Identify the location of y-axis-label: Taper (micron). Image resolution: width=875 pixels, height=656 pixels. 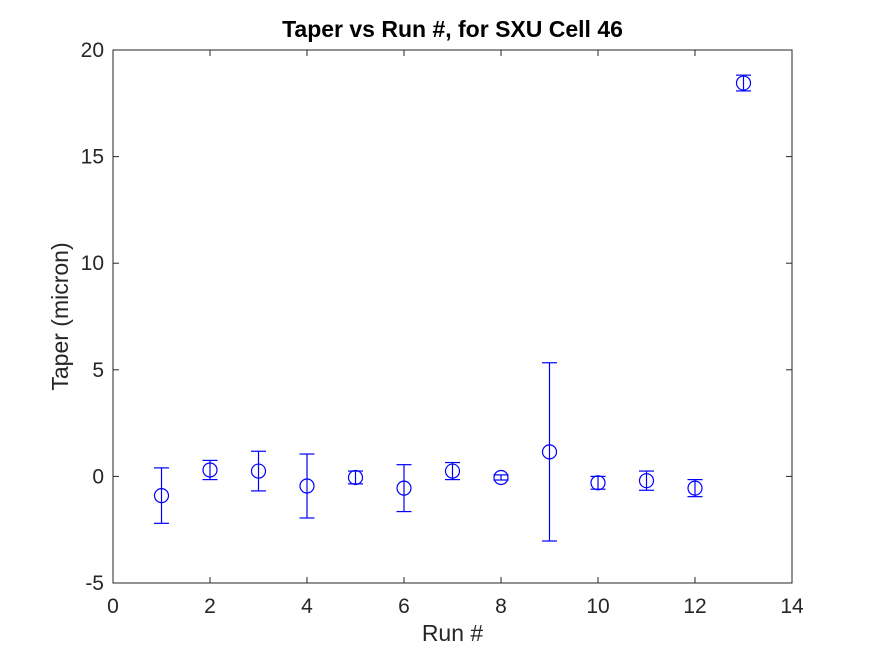
(60, 316).